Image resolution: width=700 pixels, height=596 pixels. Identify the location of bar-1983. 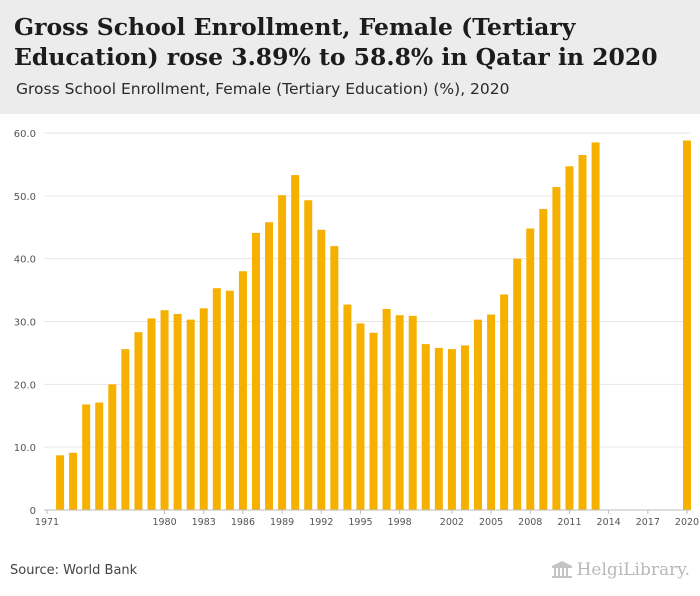
(203, 409).